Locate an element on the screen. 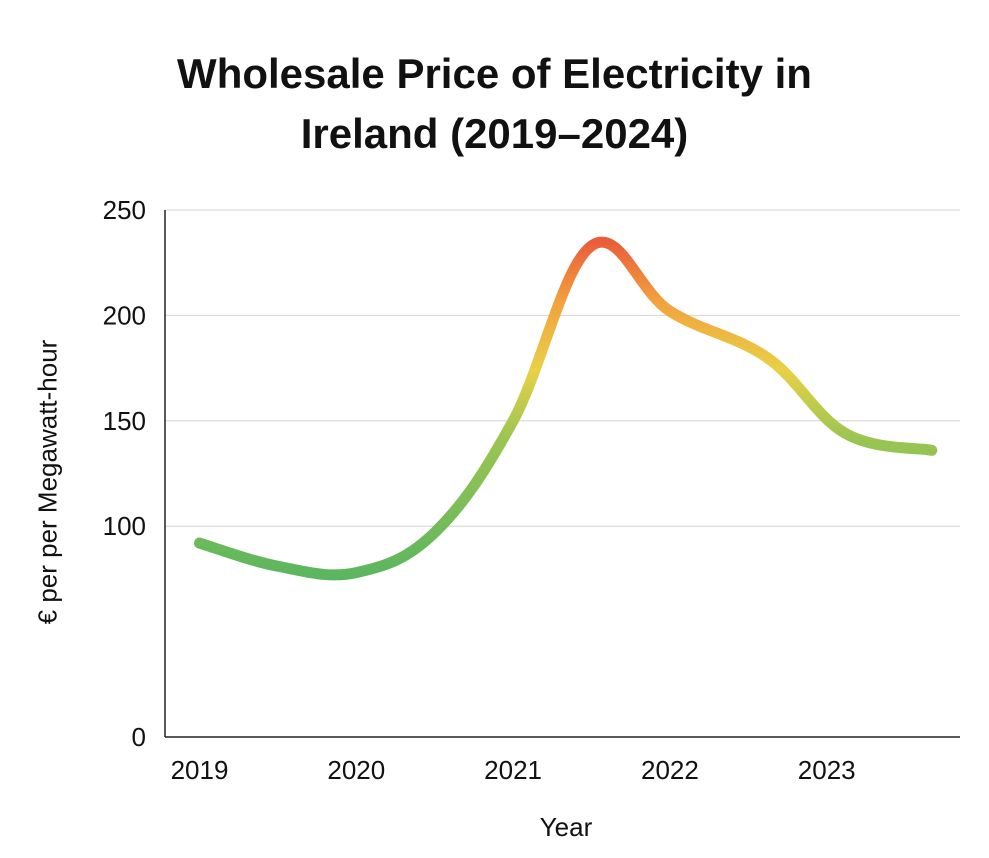 Image resolution: width=989 pixels, height=858 pixels. y-tick-label: 100 is located at coordinates (124, 526).